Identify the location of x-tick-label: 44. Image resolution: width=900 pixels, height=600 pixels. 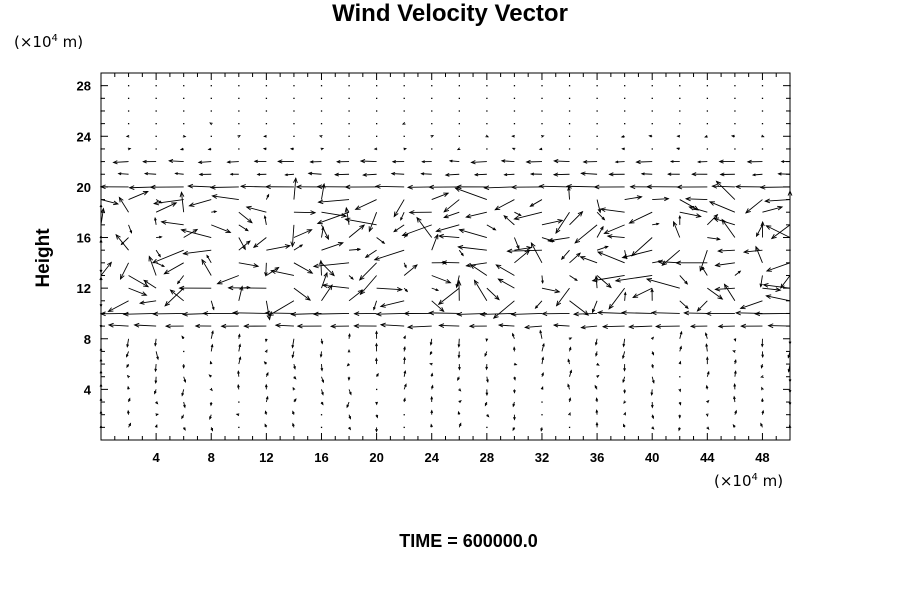
(707, 457).